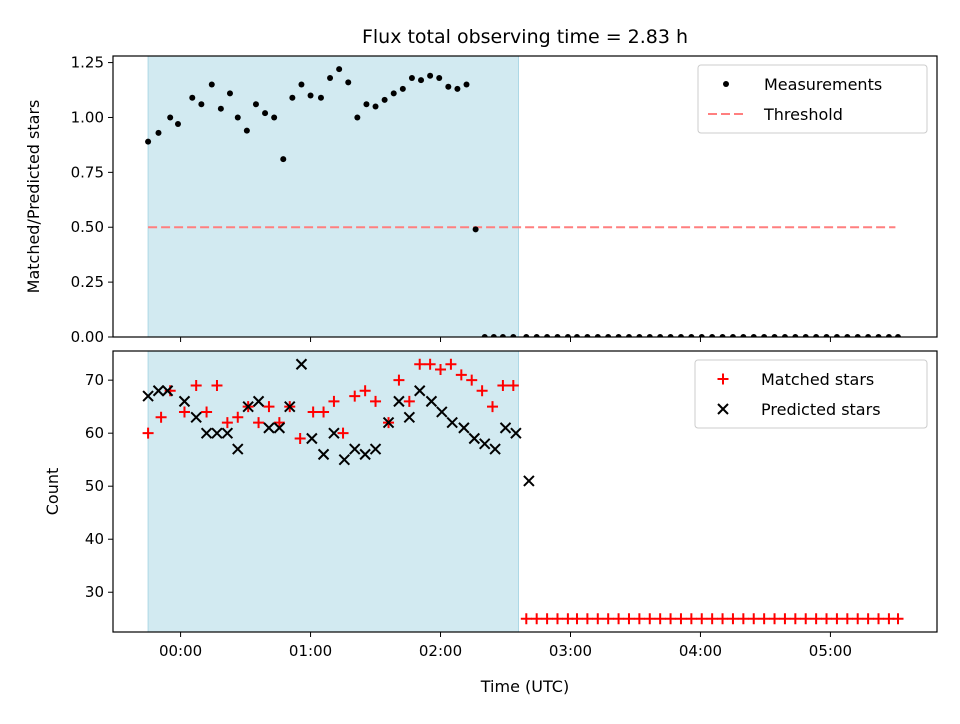 This screenshot has height=724, width=960. What do you see at coordinates (524, 686) in the screenshot?
I see `x-axis-label: Time (UTC)` at bounding box center [524, 686].